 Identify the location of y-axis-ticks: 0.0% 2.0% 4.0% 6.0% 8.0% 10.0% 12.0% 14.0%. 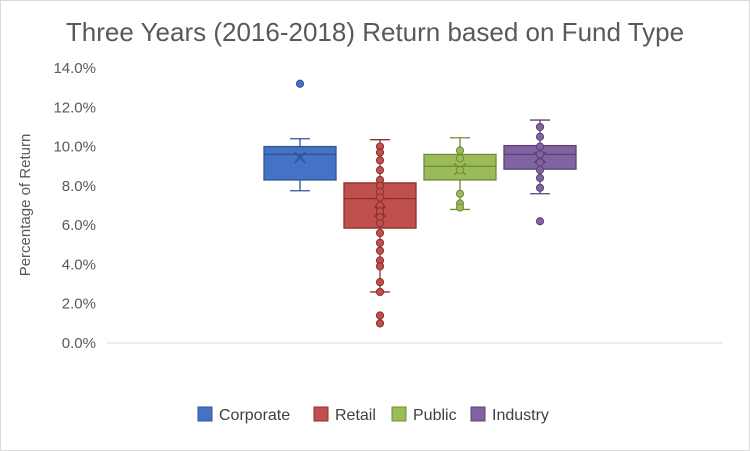
(74, 206).